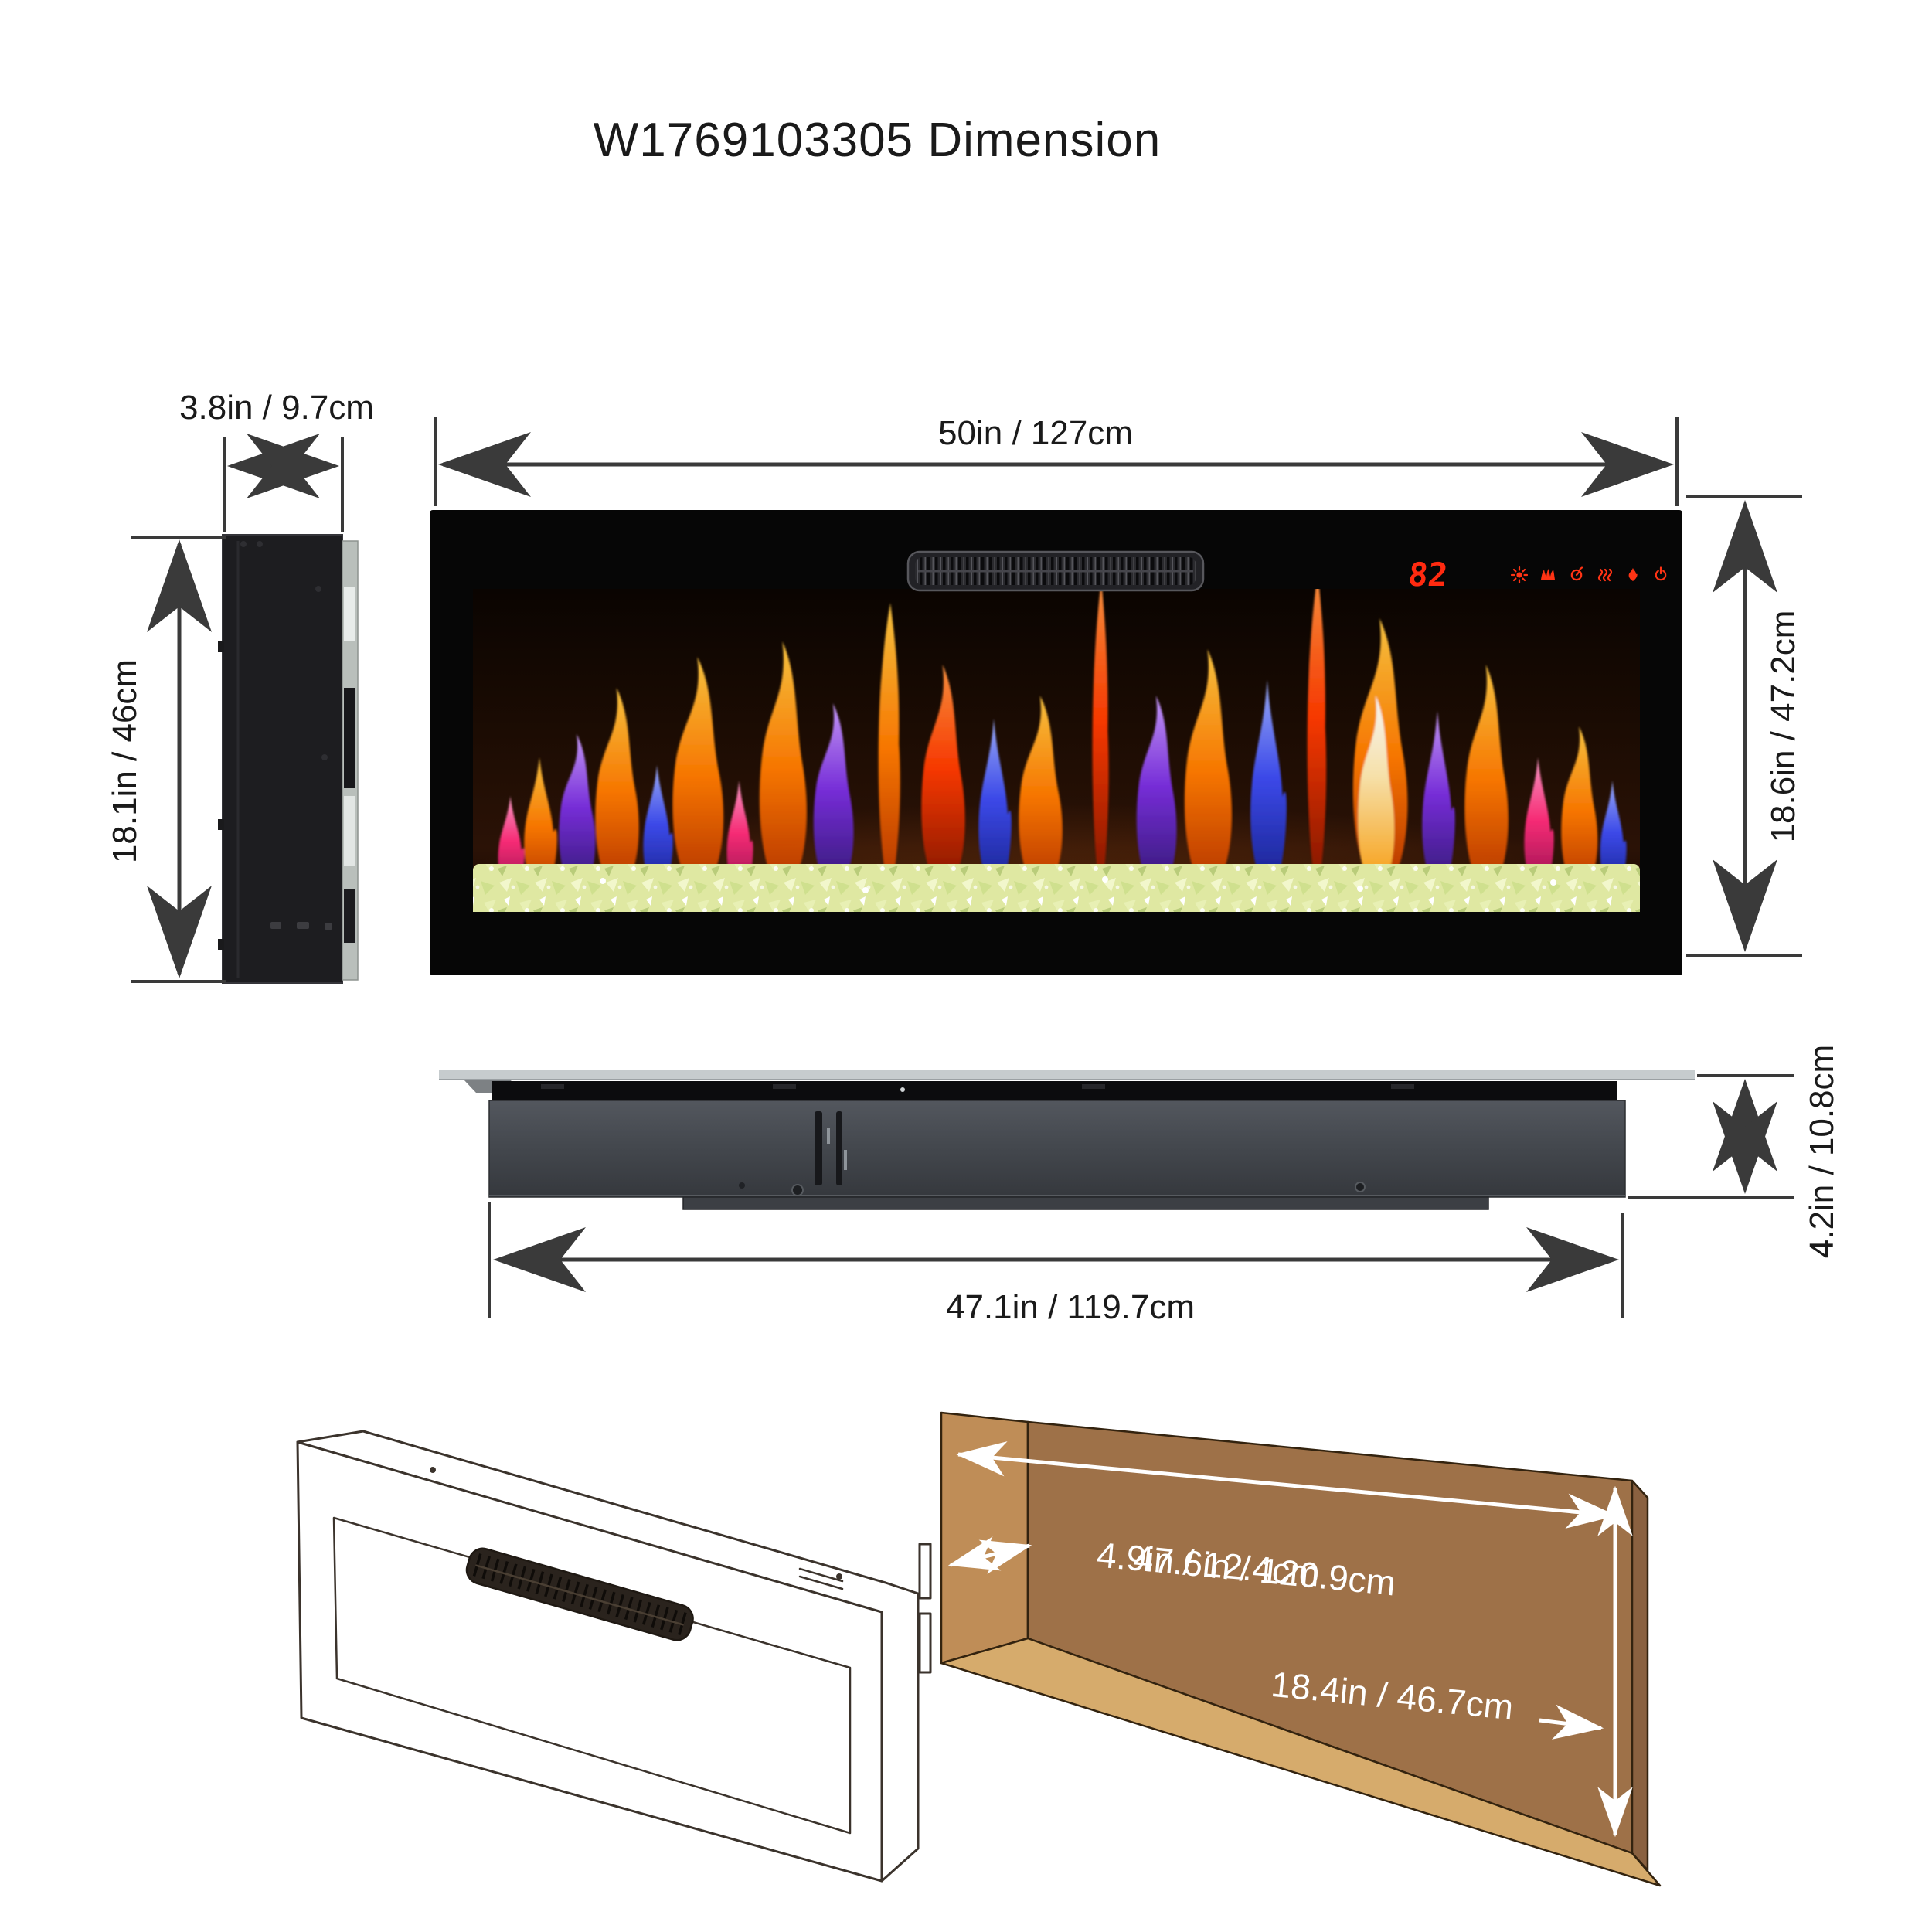 This screenshot has width=1932, height=1932. I want to click on side-view-height-dimension: 18.1in / 46cm, so click(166, 759).